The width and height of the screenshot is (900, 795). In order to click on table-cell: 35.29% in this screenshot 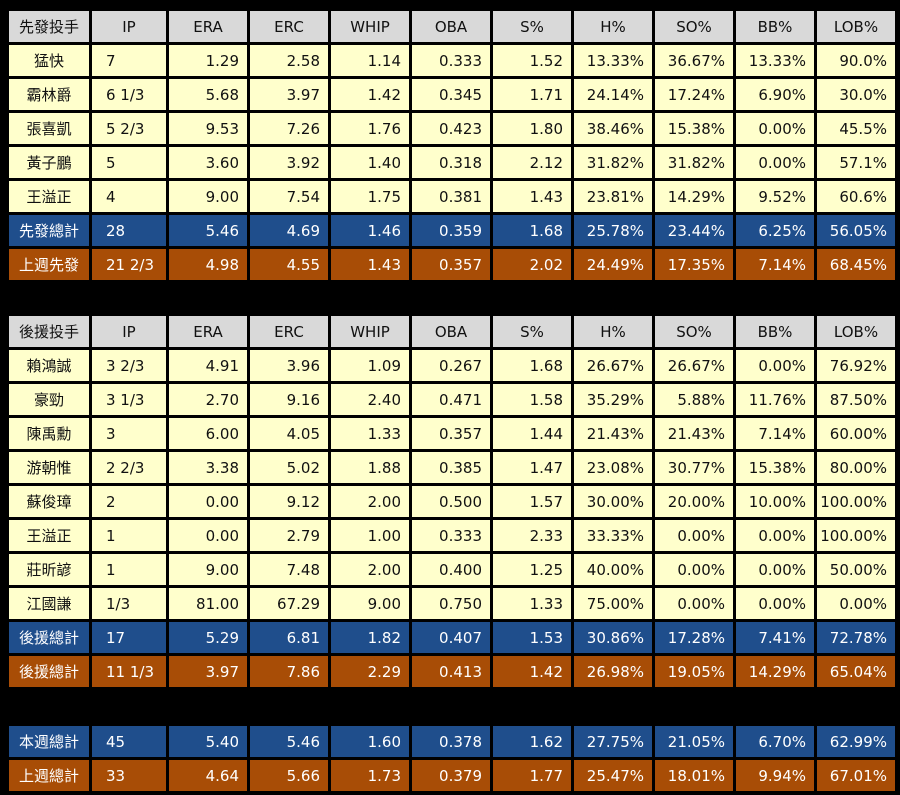, I will do `click(613, 399)`.